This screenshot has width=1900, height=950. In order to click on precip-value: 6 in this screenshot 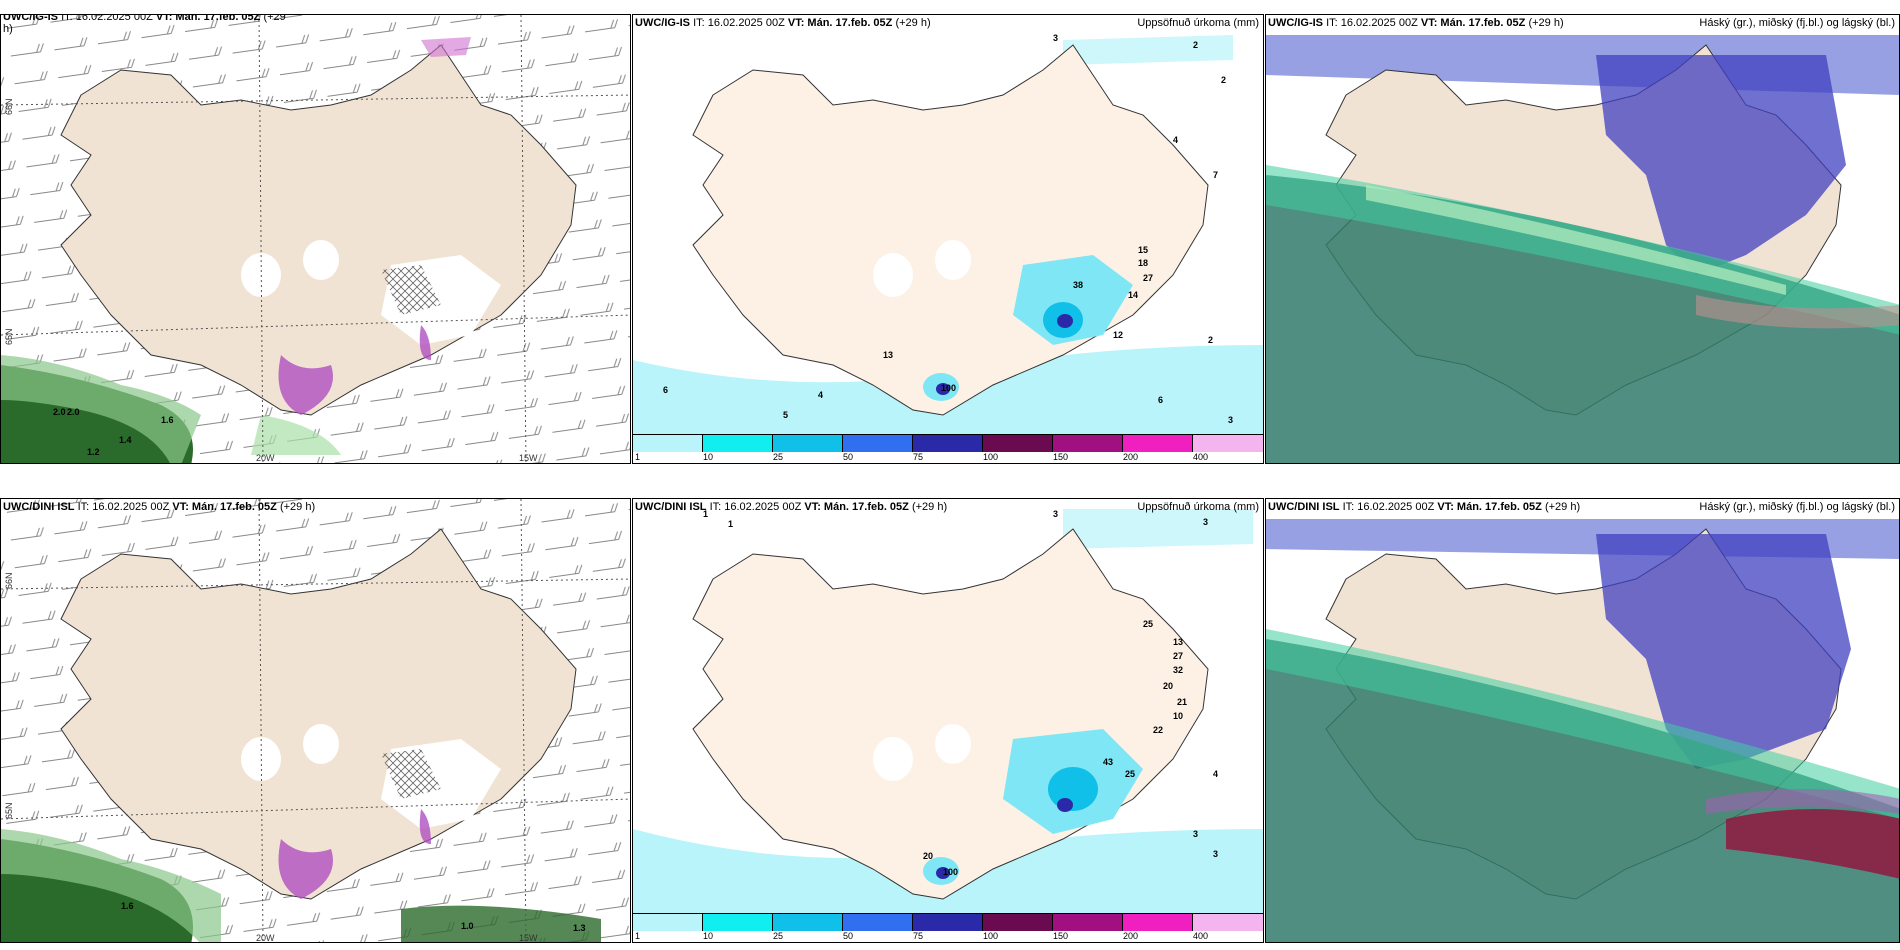, I will do `click(666, 390)`.